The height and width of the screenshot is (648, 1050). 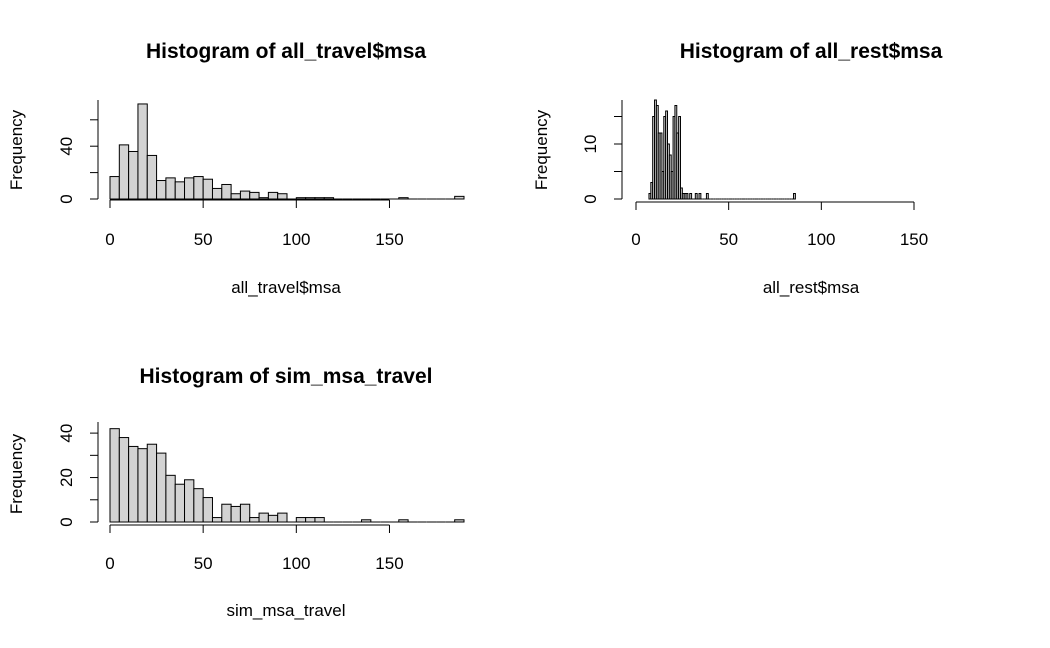 What do you see at coordinates (590, 144) in the screenshot?
I see `y-tick-label: 10` at bounding box center [590, 144].